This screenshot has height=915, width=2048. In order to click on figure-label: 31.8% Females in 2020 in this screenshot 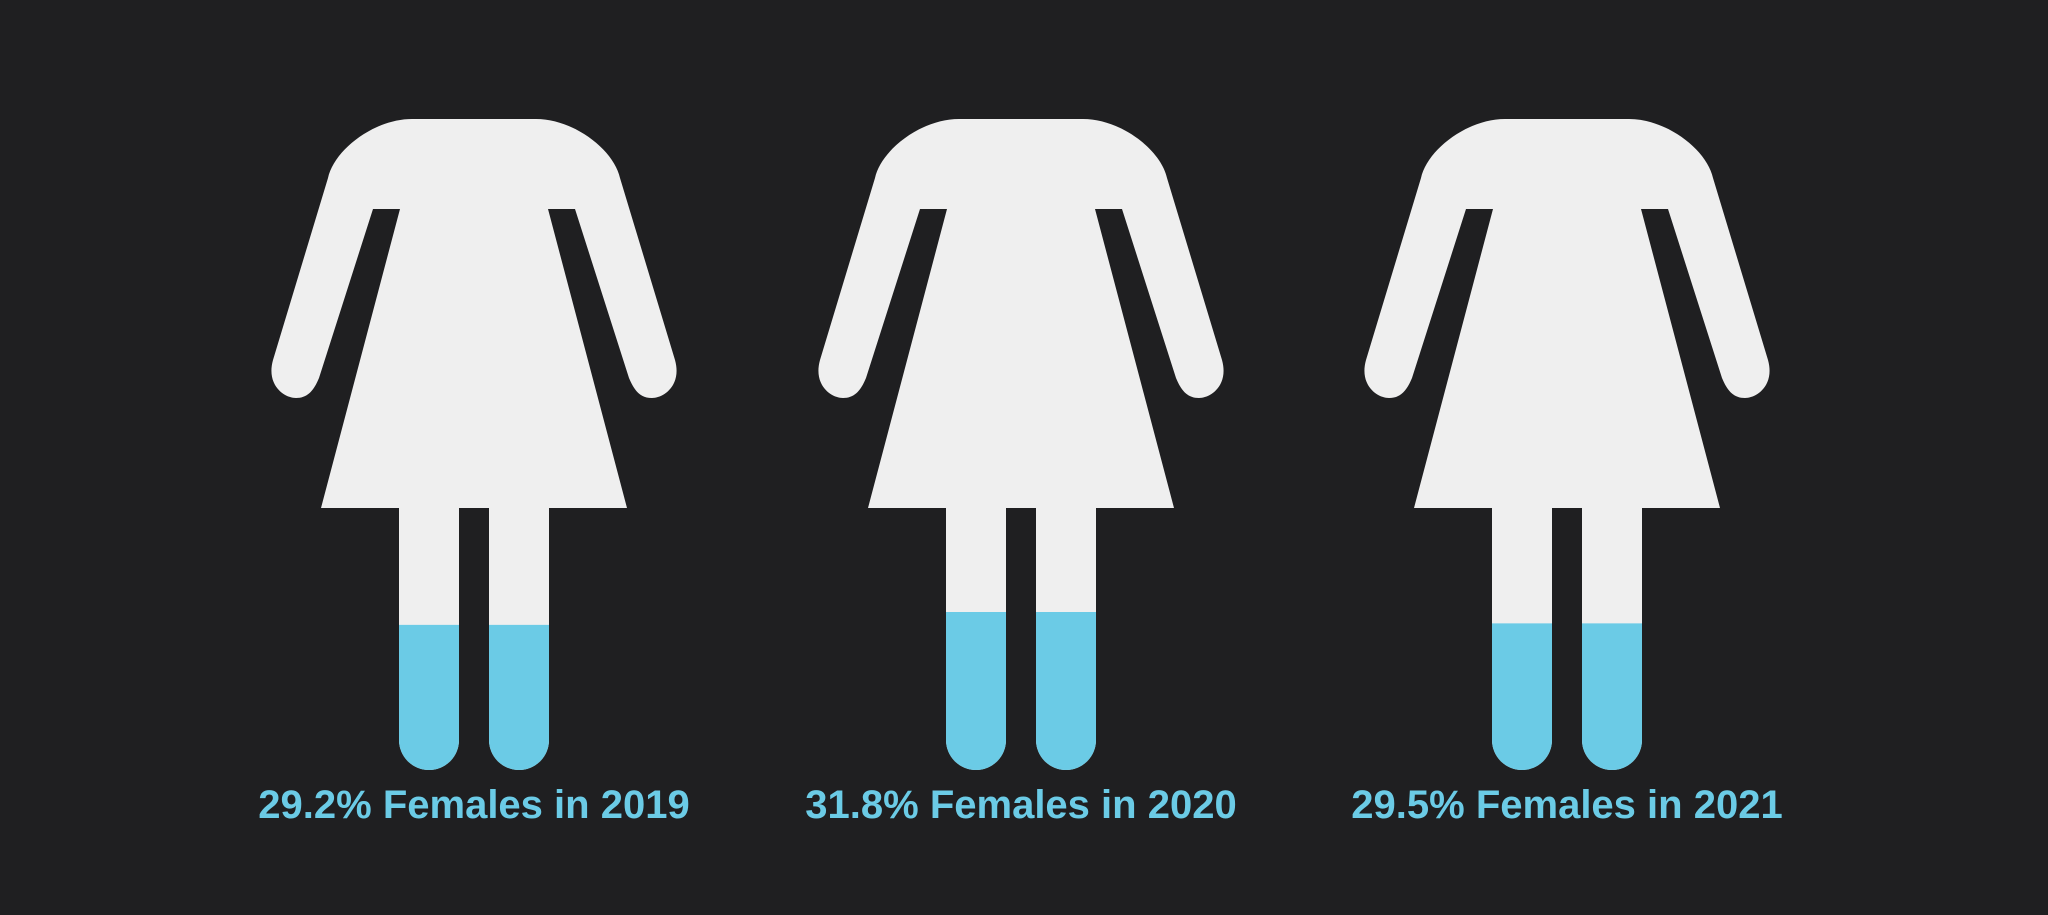, I will do `click(1020, 805)`.